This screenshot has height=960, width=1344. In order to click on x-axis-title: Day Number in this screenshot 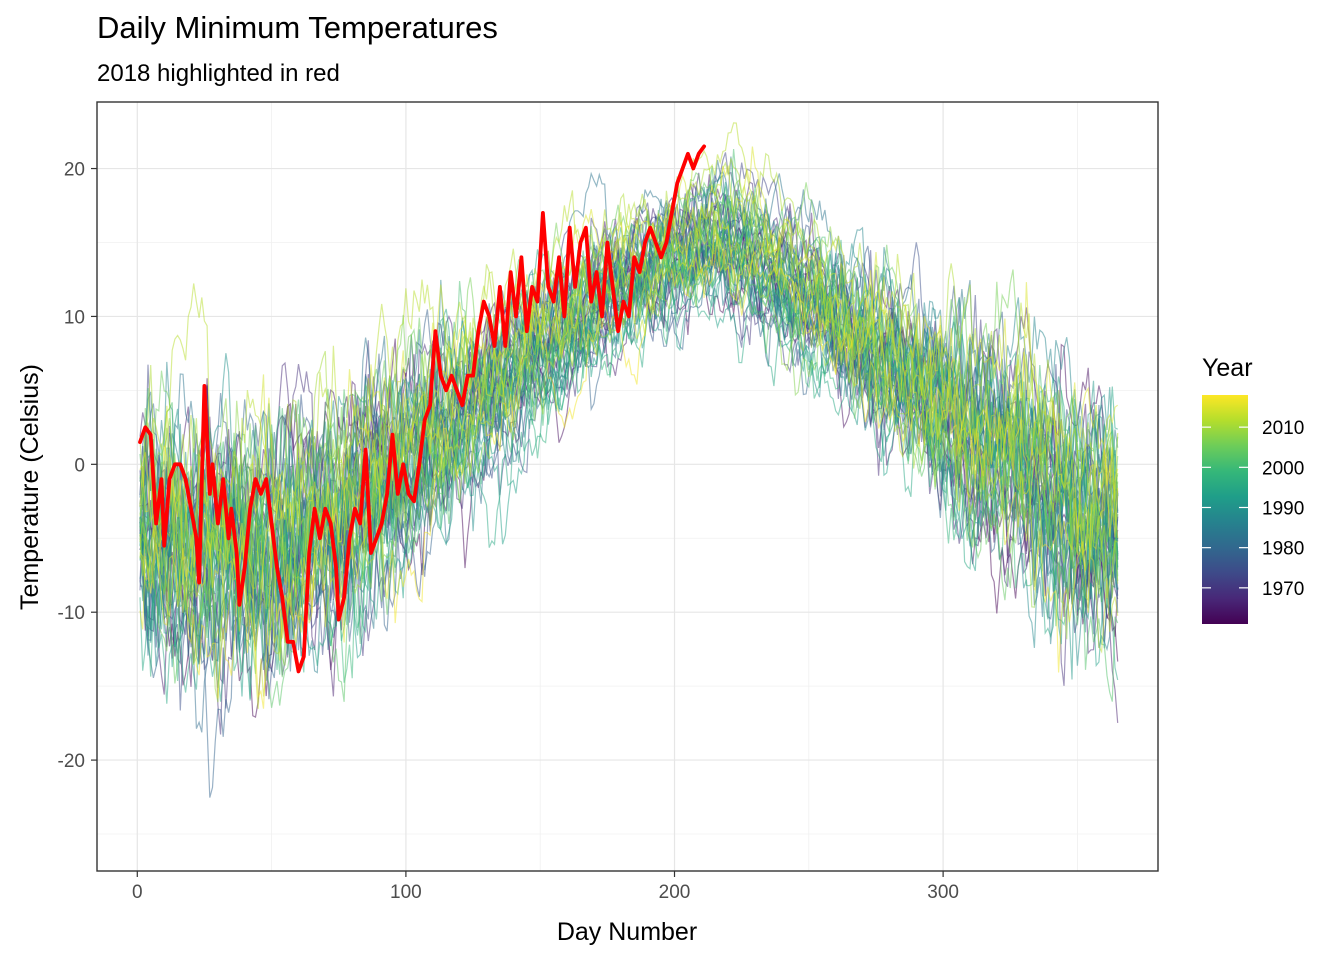, I will do `click(627, 932)`.